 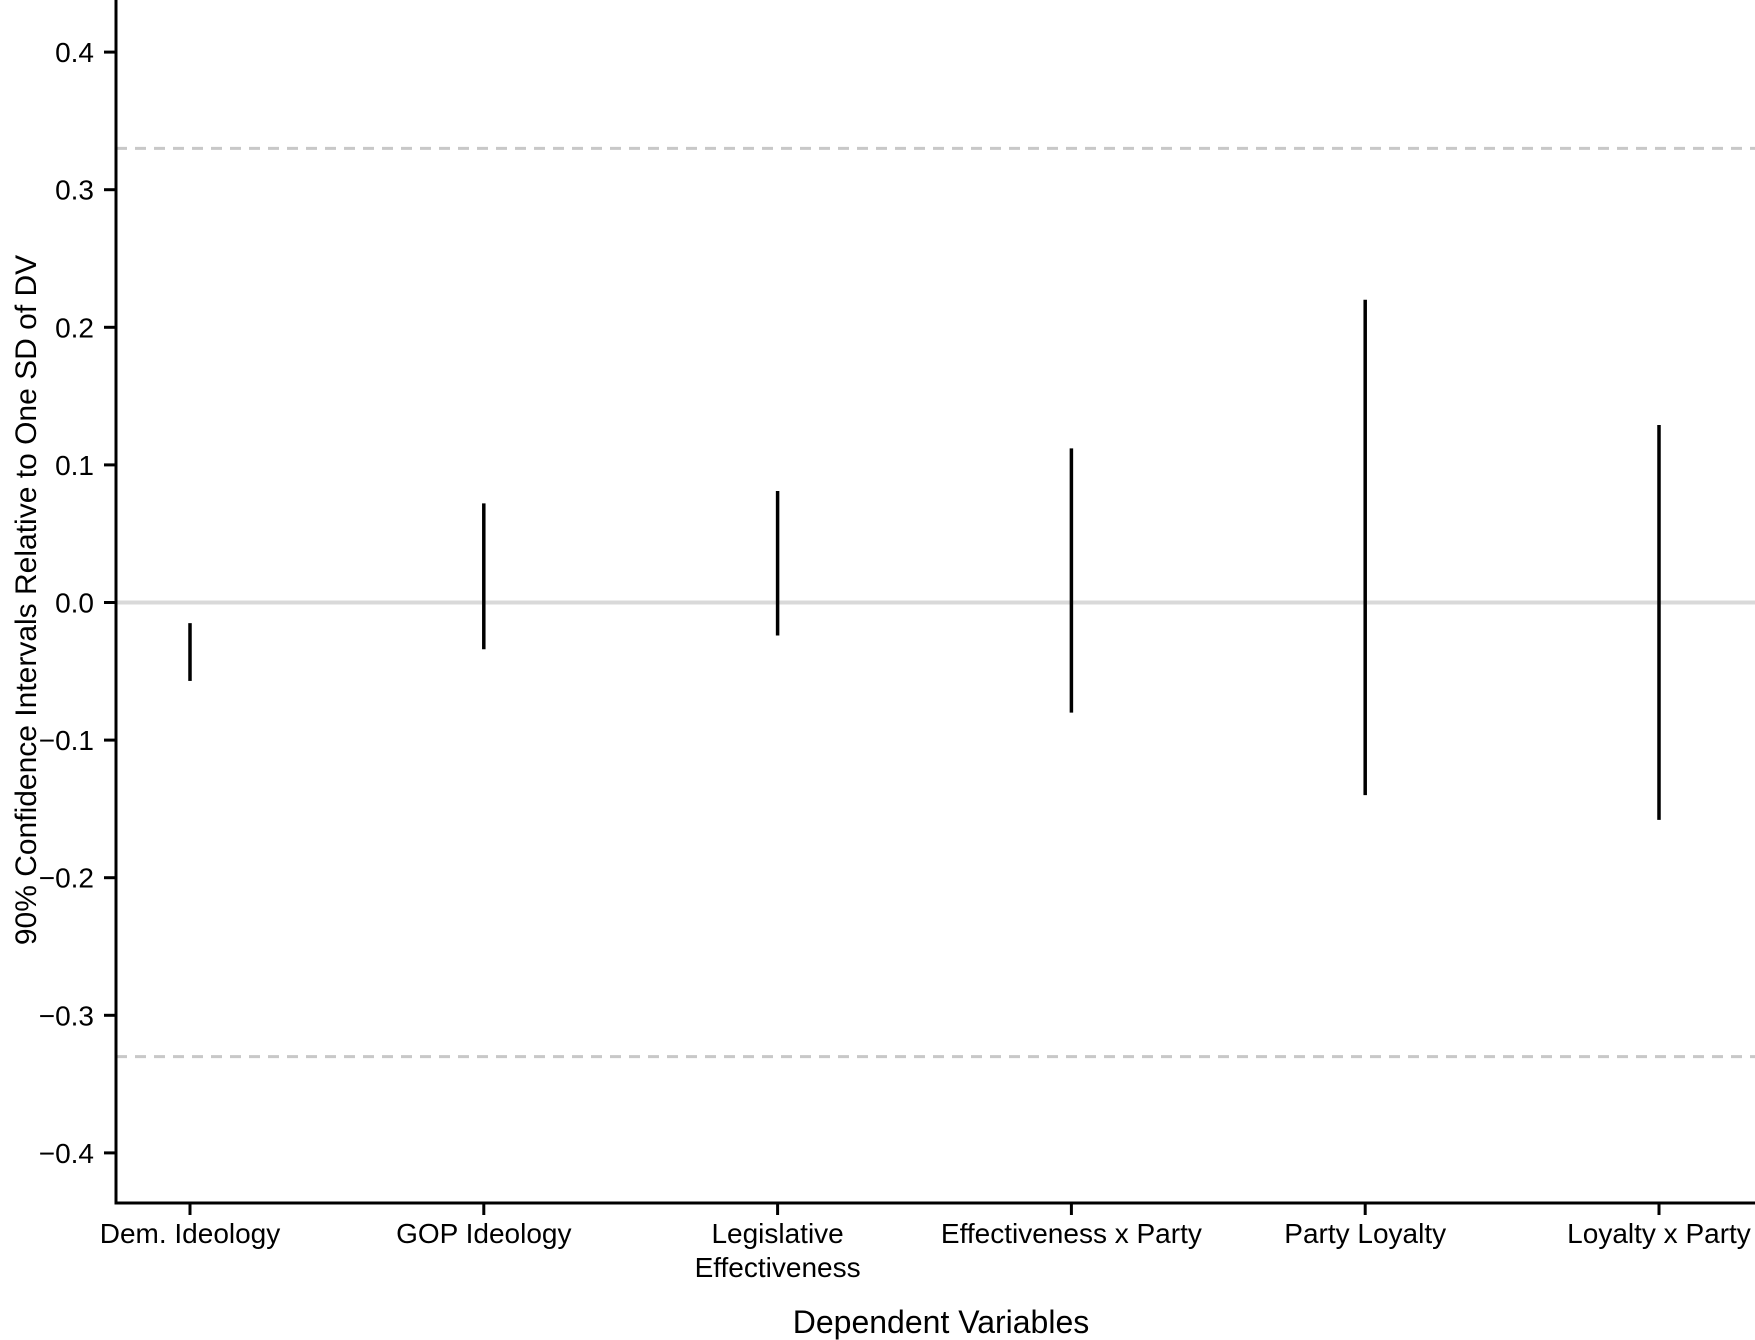 I want to click on y-tick-label: −0.1, so click(x=66, y=740).